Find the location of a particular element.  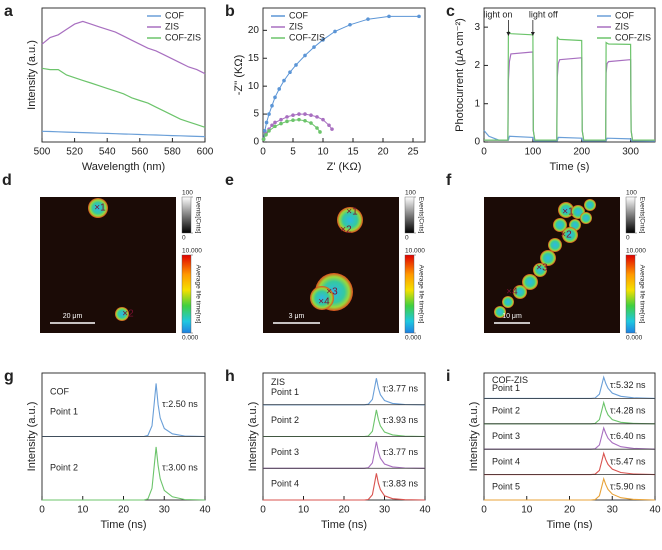

lifetime-label: τ:2.50 ns is located at coordinates (180, 404).